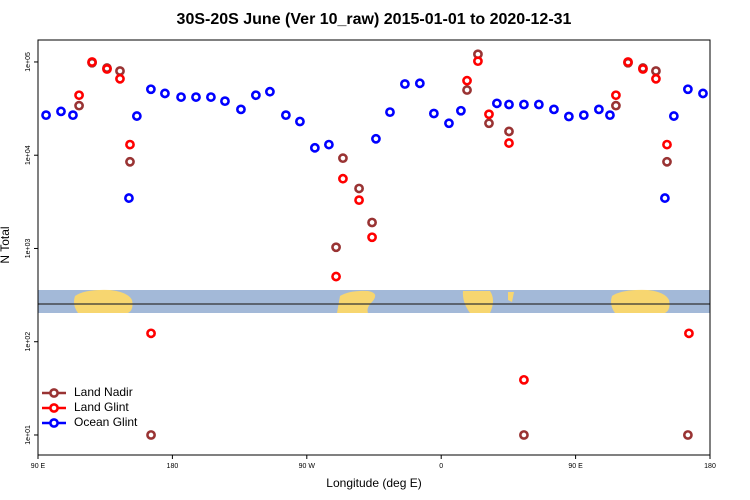  I want to click on y-axis-label: N Total, so click(6, 244).